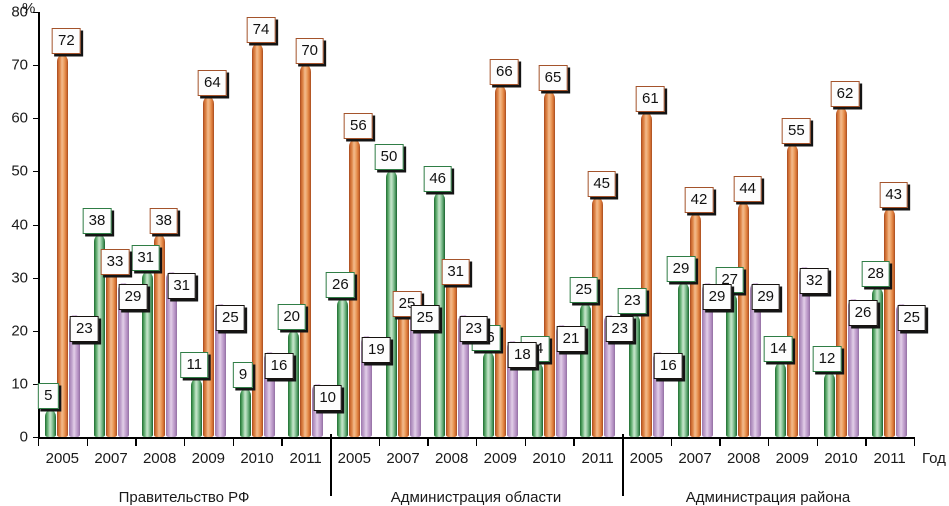  Describe the element at coordinates (309, 51) in the screenshot. I see `value-label: 70` at that location.